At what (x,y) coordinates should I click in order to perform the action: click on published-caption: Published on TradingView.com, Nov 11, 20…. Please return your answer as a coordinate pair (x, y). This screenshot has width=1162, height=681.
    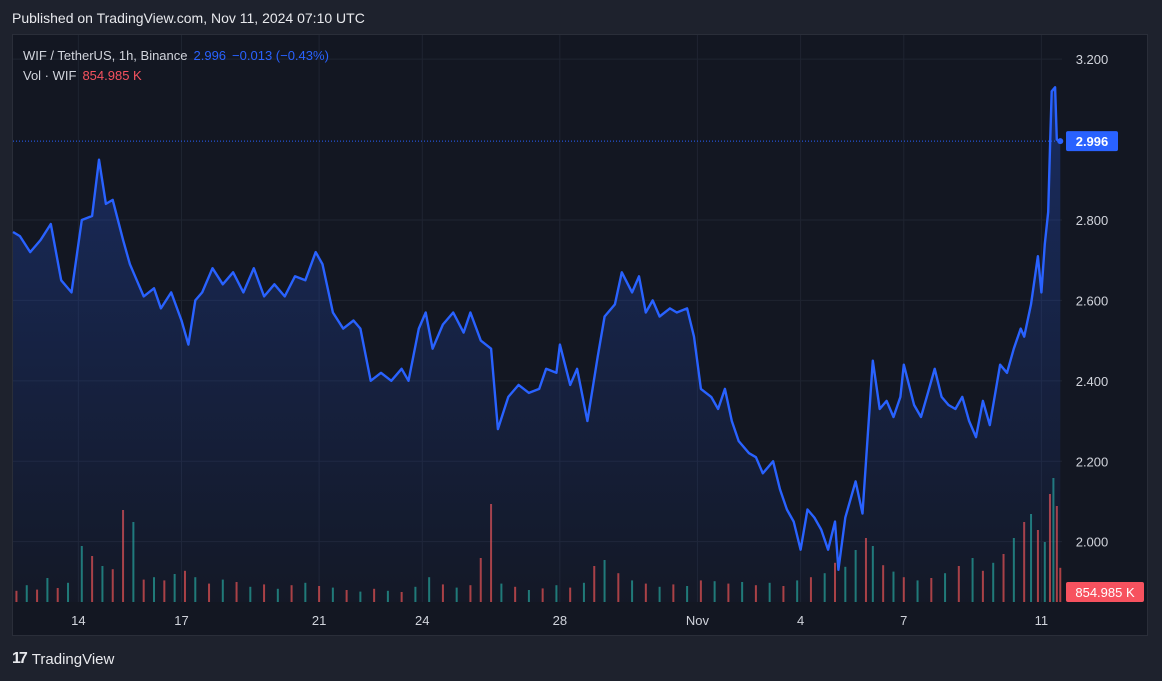
    Looking at the image, I should click on (188, 18).